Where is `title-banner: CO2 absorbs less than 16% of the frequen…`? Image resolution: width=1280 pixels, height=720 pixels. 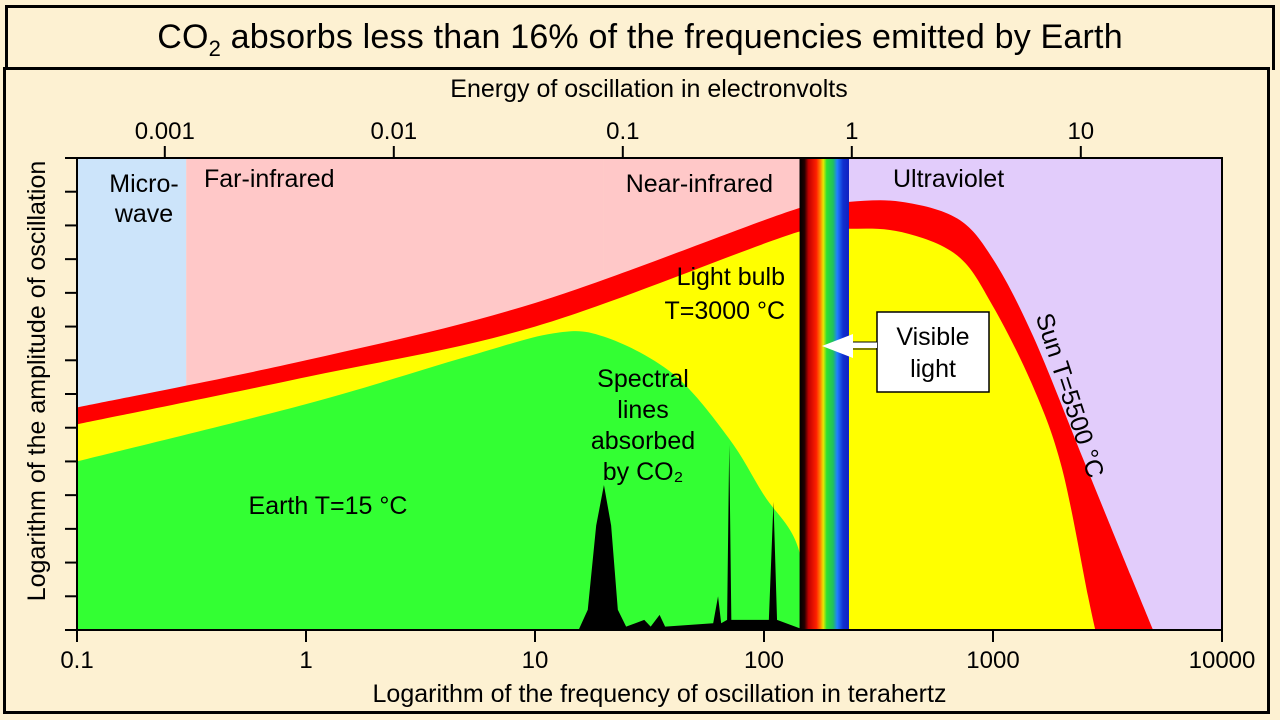
title-banner: CO2 absorbs less than 16% of the frequen… is located at coordinates (640, 37).